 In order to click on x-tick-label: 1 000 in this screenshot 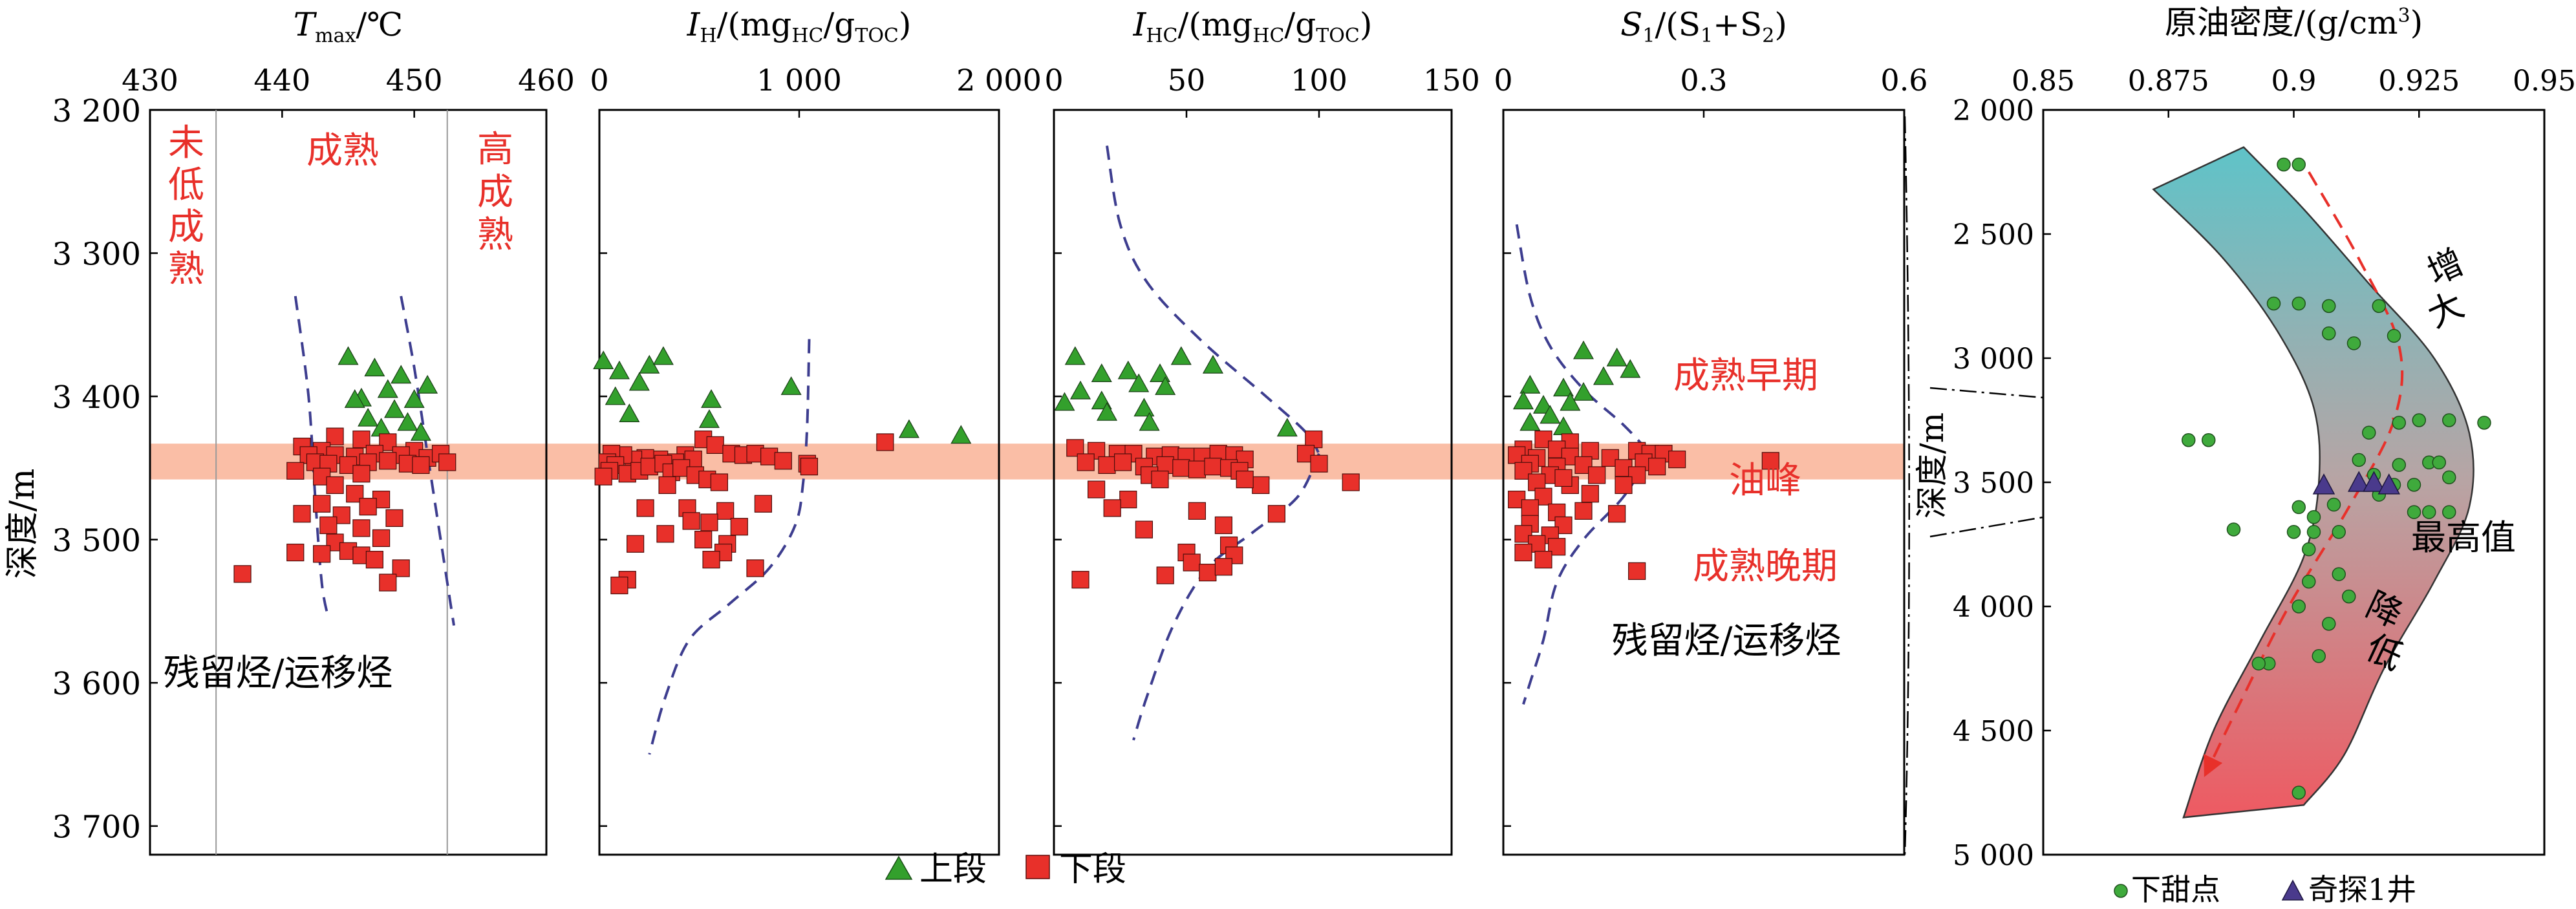, I will do `click(800, 80)`.